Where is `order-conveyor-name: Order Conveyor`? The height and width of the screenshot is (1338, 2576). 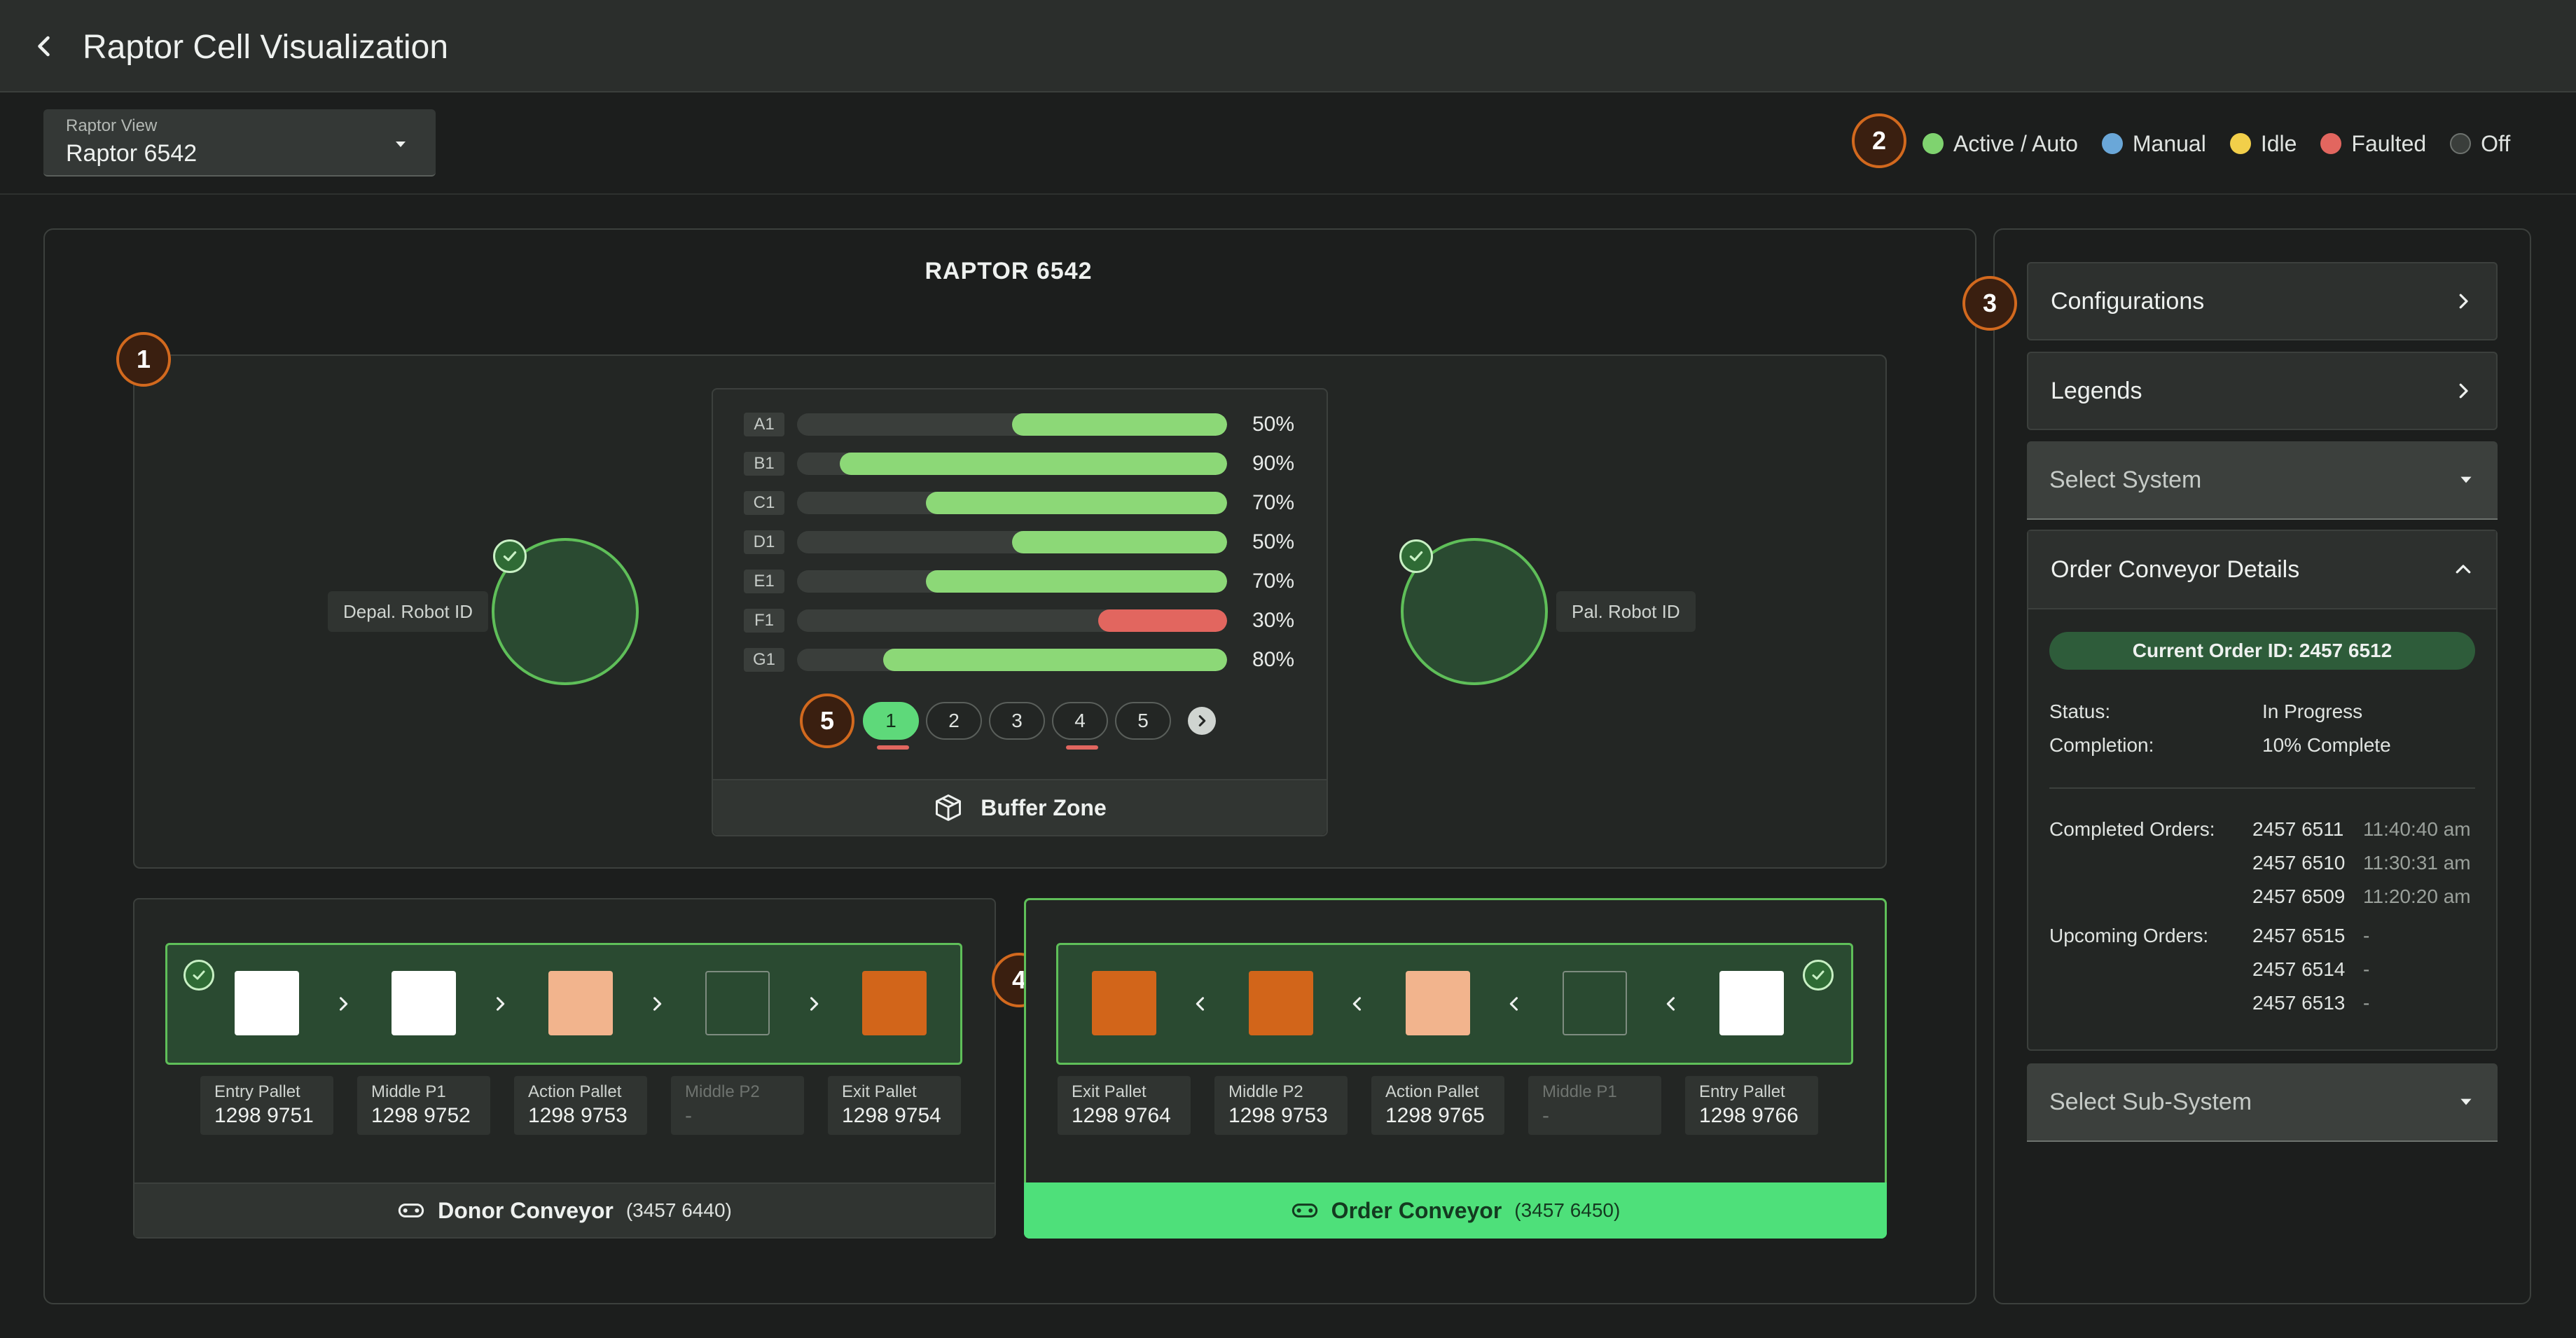 order-conveyor-name: Order Conveyor is located at coordinates (1417, 1210).